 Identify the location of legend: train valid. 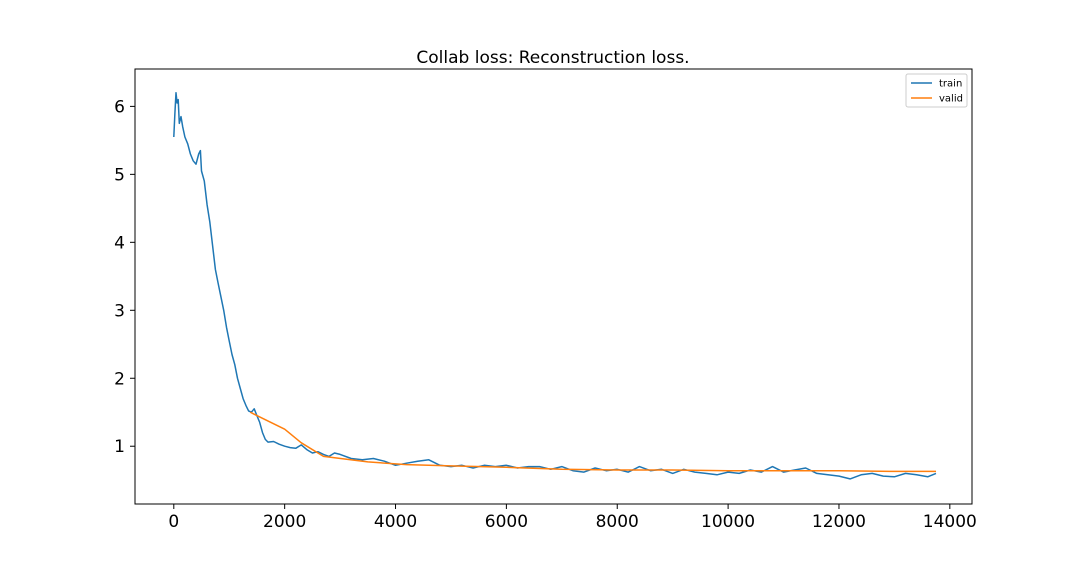
(936, 90).